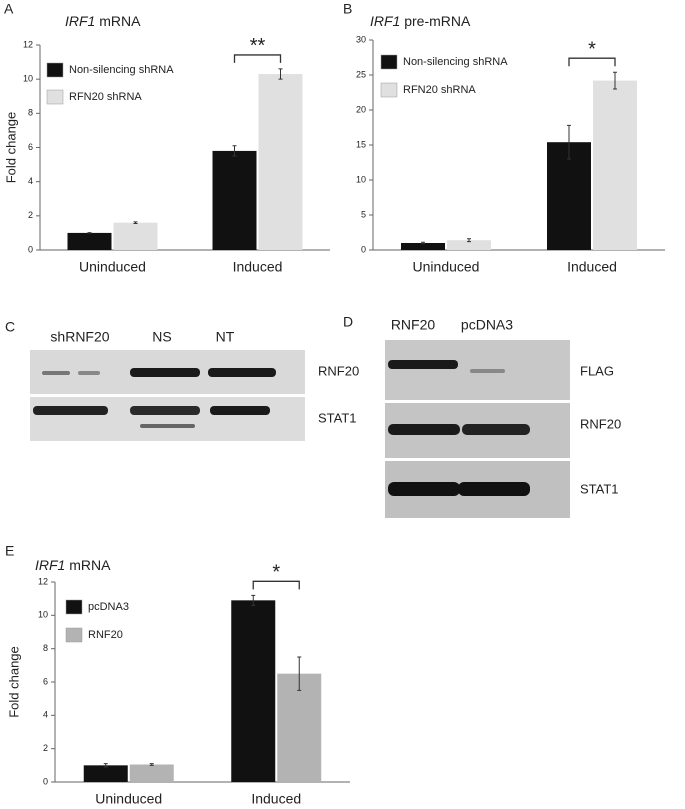 The height and width of the screenshot is (809, 685). I want to click on y-tick-label: 5, so click(363, 214).